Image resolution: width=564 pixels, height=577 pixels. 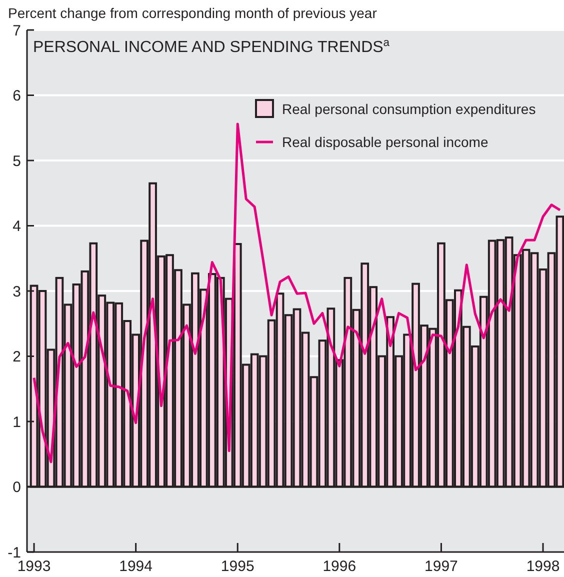 I want to click on text: PERSONAL INCOME AND SPENDING TRENDS$^{a}$, so click(x=211, y=46).